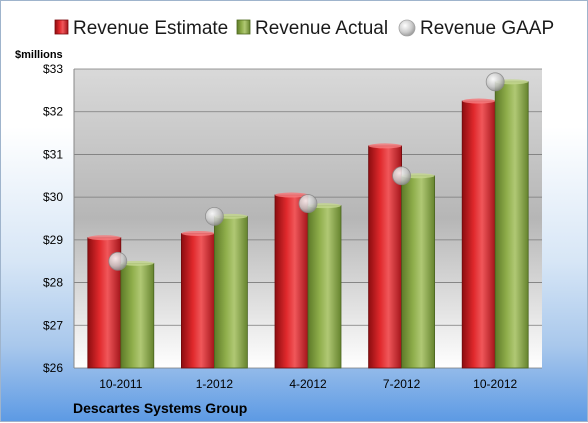  What do you see at coordinates (53, 283) in the screenshot?
I see `y-tick-label: $28` at bounding box center [53, 283].